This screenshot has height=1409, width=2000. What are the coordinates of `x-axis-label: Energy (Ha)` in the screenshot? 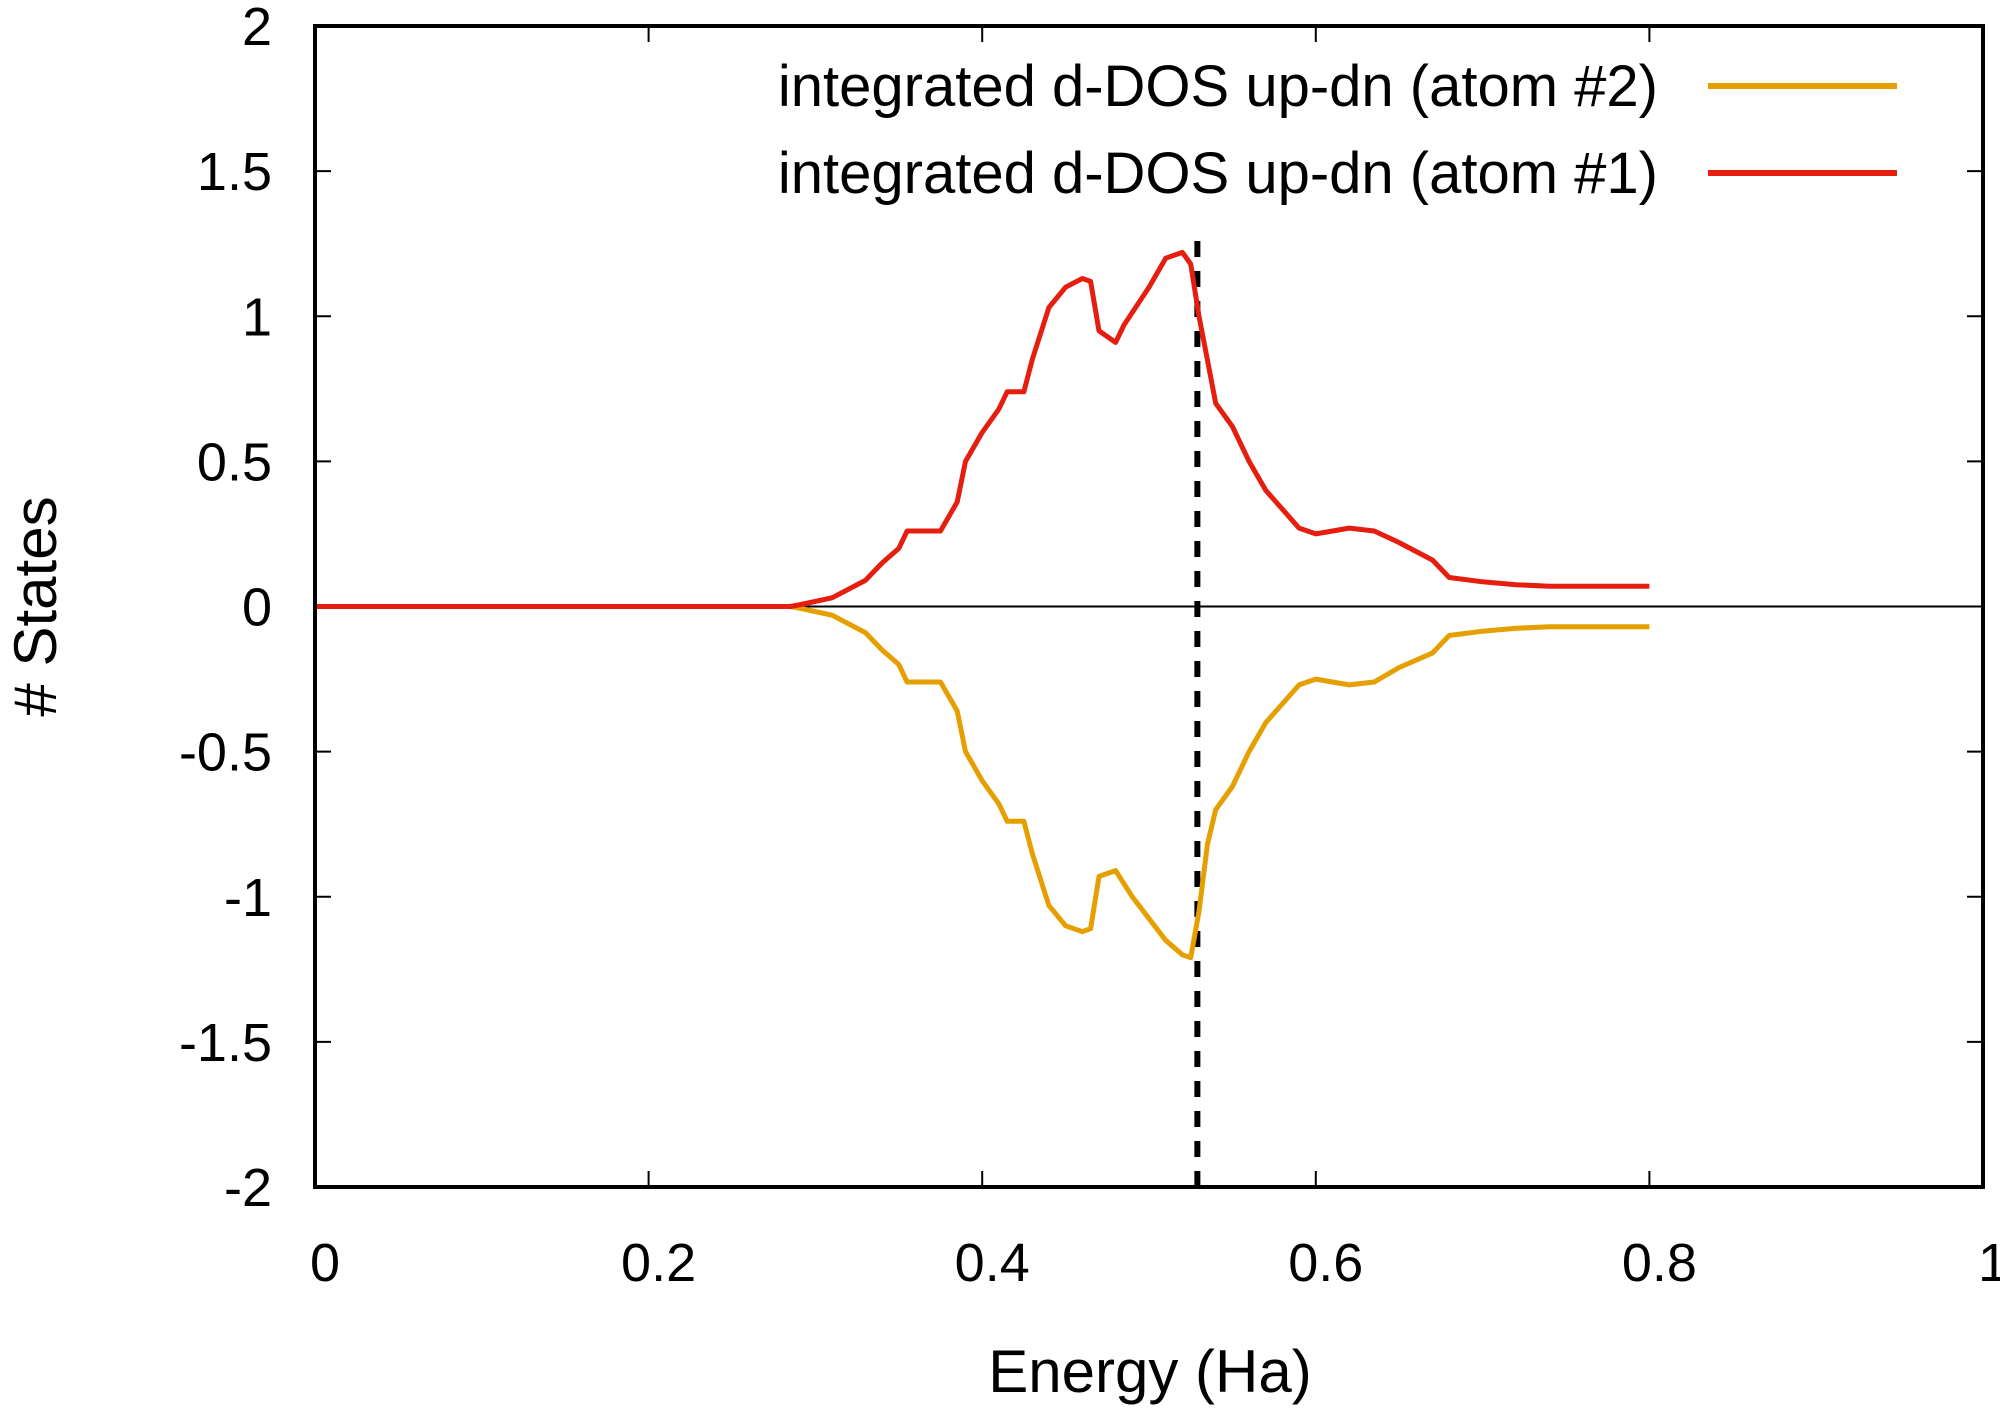 It's located at (1149, 1371).